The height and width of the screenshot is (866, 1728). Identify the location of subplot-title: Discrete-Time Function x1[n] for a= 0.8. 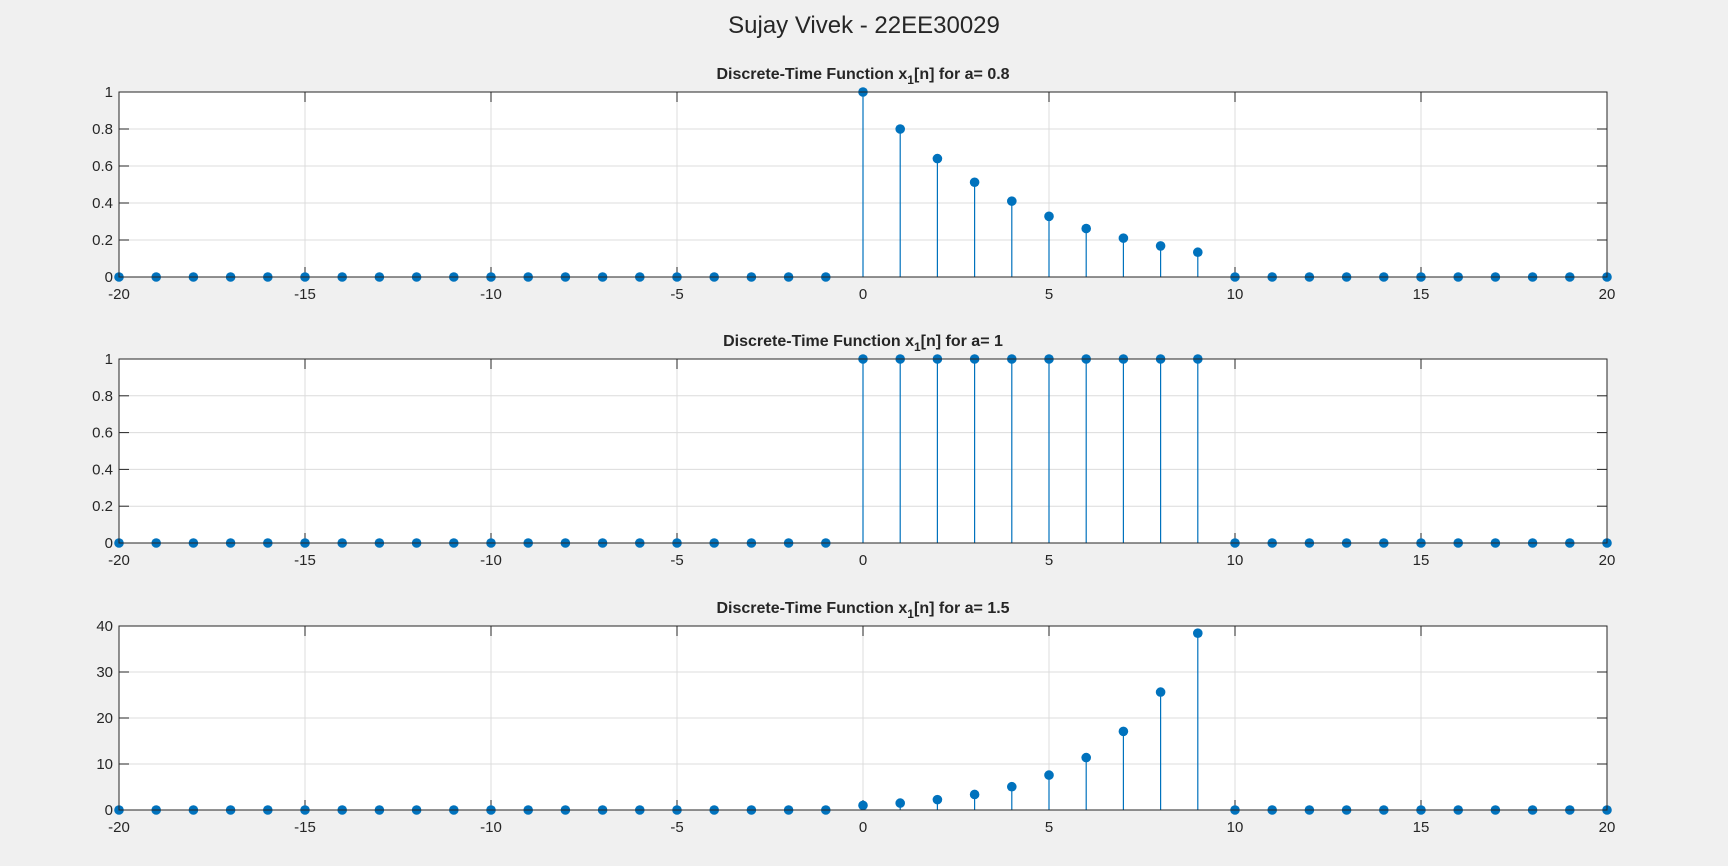
(862, 76).